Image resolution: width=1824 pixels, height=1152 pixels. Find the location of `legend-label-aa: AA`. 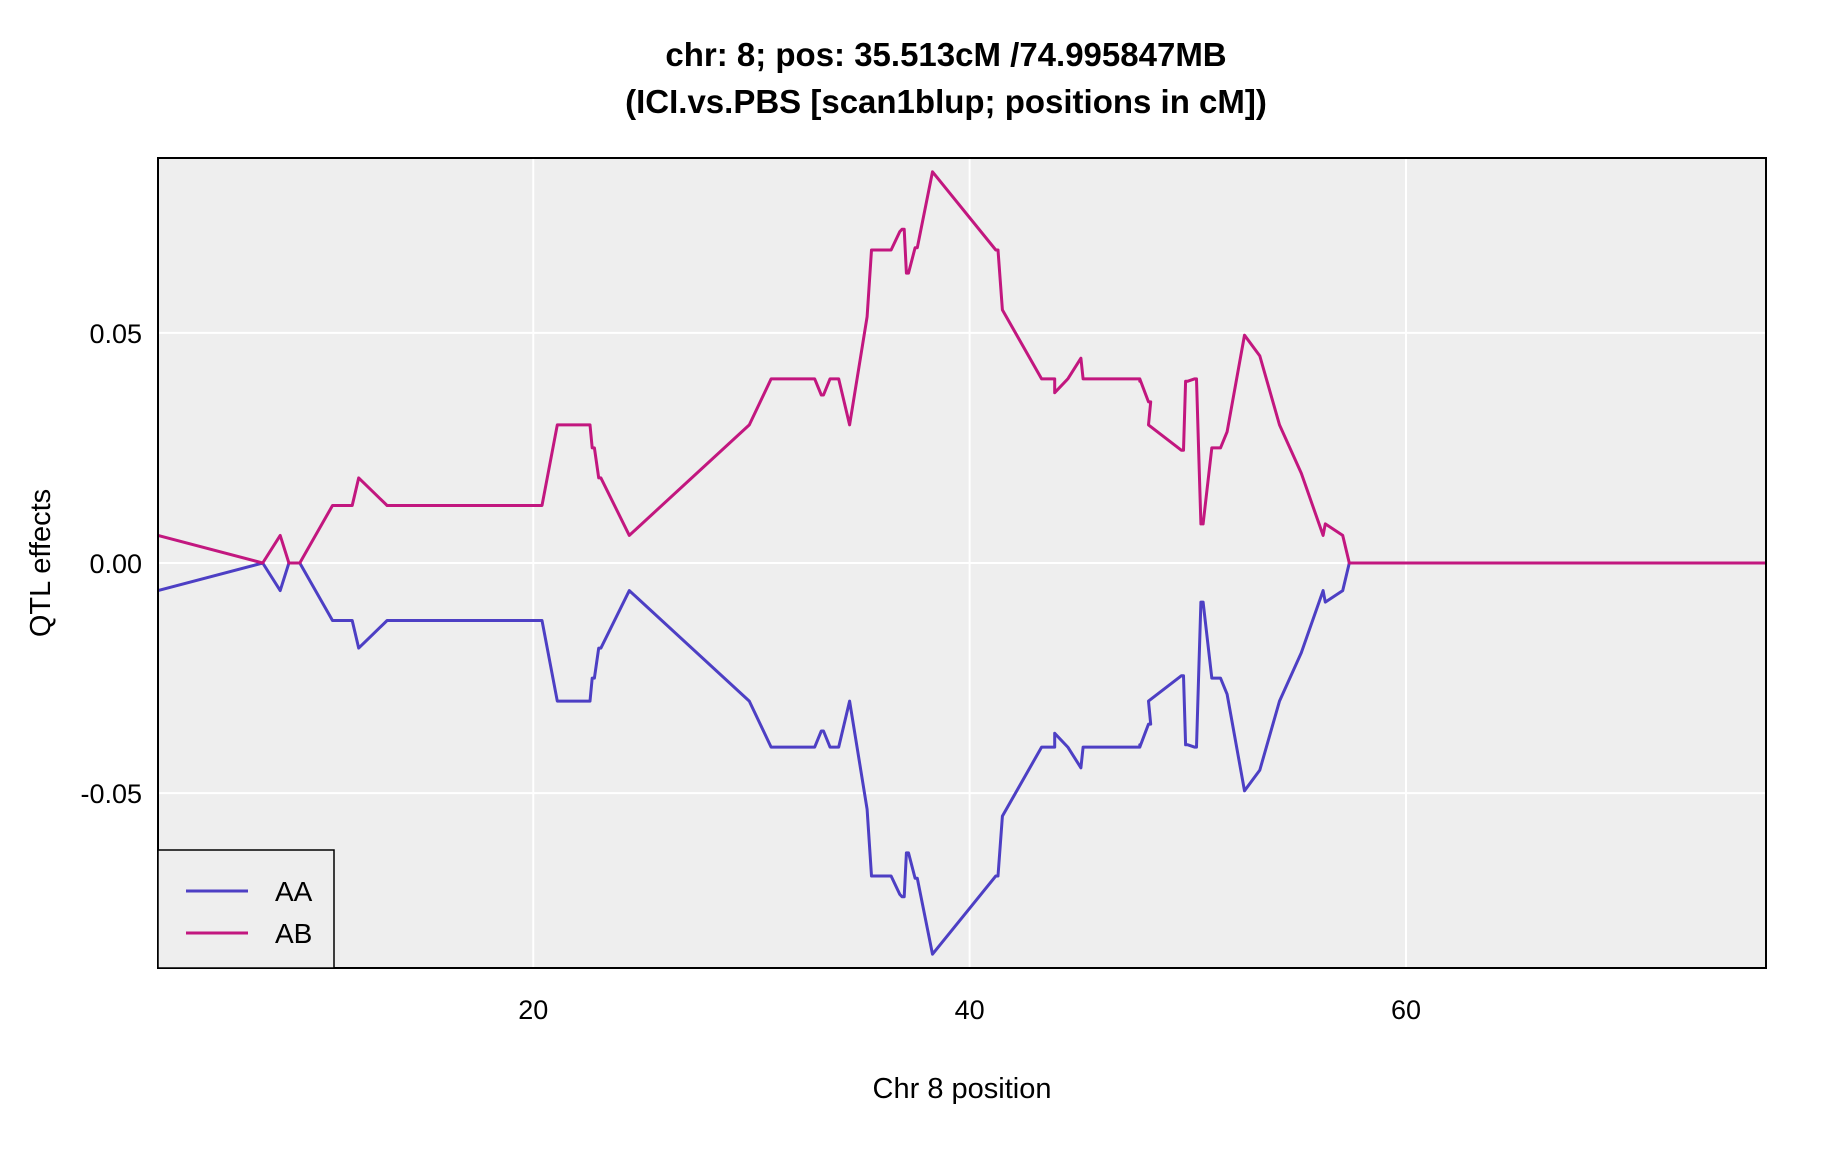

legend-label-aa: AA is located at coordinates (294, 891).